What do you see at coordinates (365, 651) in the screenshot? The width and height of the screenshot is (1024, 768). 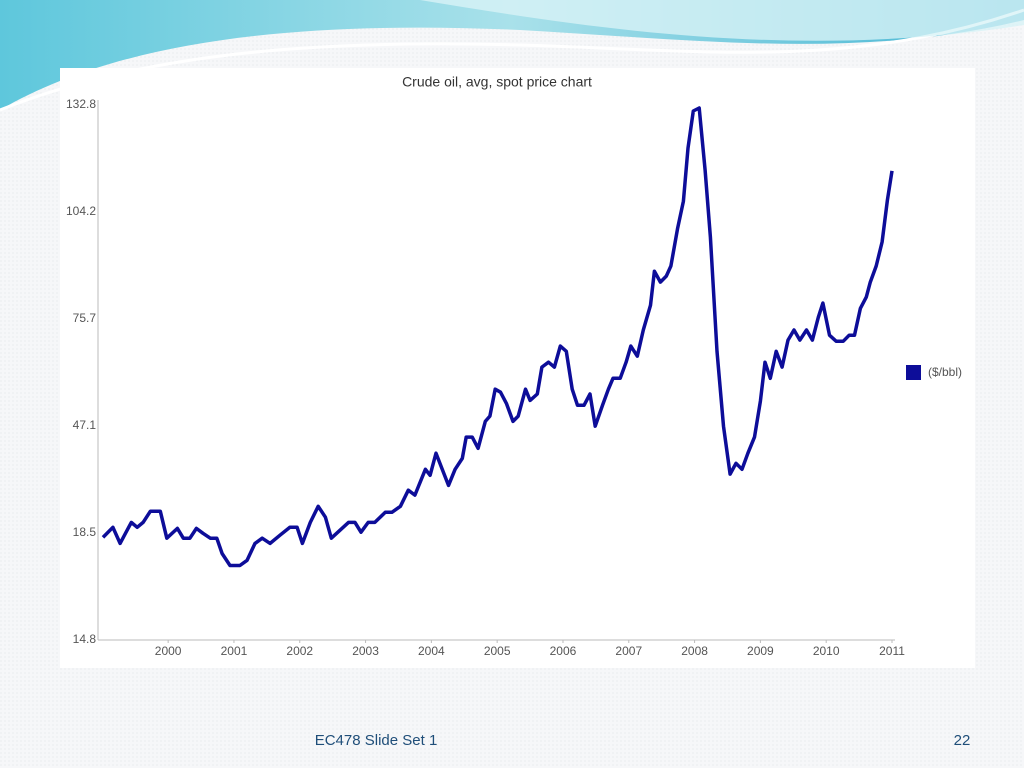 I see `x-tick-label: 2003` at bounding box center [365, 651].